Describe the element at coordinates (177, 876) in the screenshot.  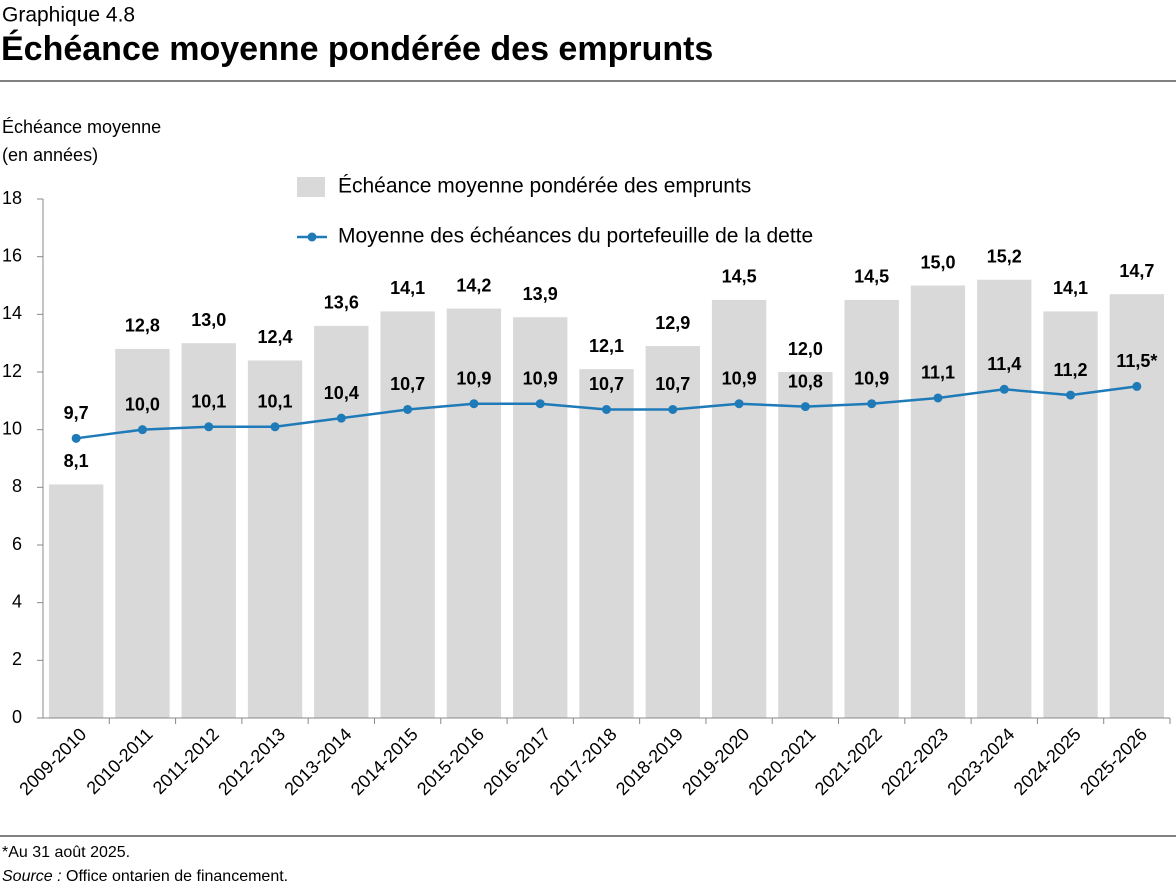
I see `source-text: Office ontarien de financement.` at that location.